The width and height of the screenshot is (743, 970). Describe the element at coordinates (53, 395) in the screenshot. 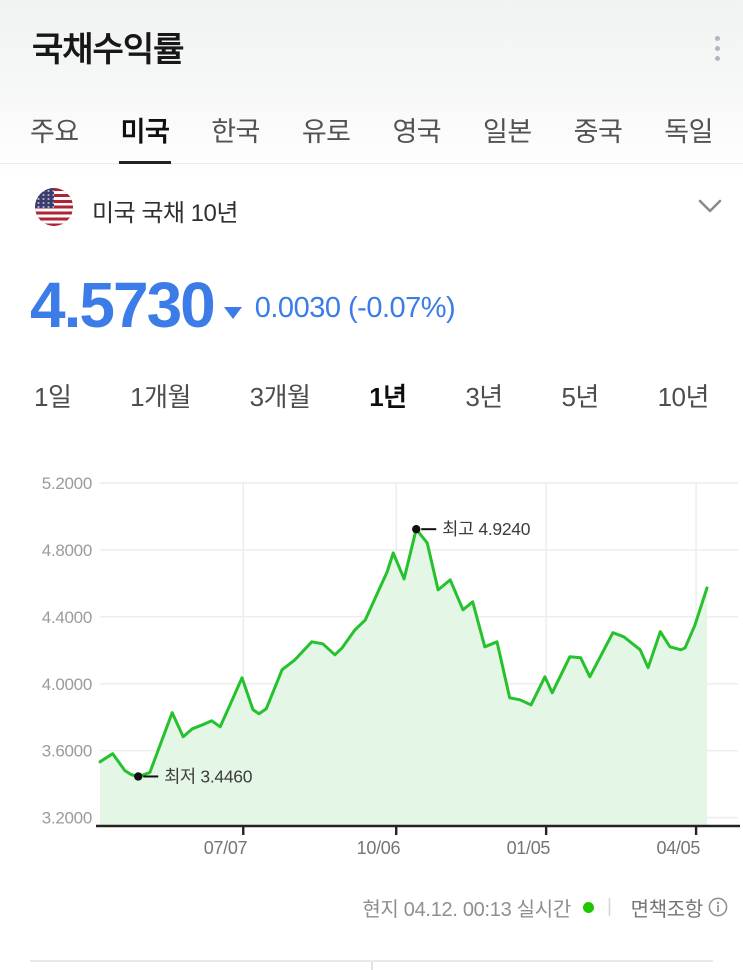

I see `period-tab-1일: 1일` at that location.